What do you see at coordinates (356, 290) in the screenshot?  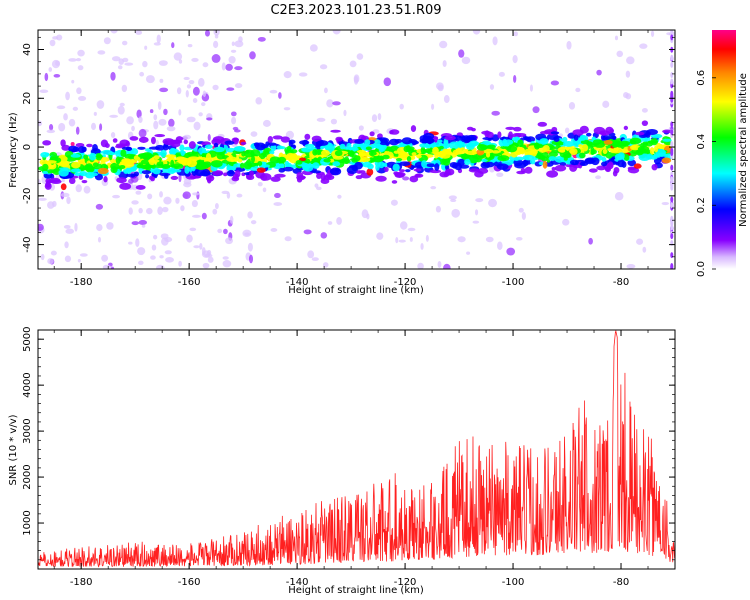 I see `spectrogram-x-label: Height of straight line (km)` at bounding box center [356, 290].